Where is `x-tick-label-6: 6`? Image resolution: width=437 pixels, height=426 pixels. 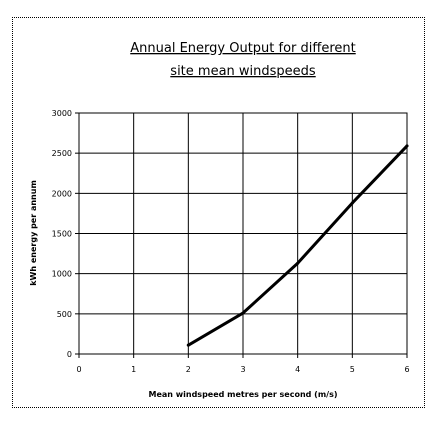
x-tick-label-6: 6 is located at coordinates (406, 369).